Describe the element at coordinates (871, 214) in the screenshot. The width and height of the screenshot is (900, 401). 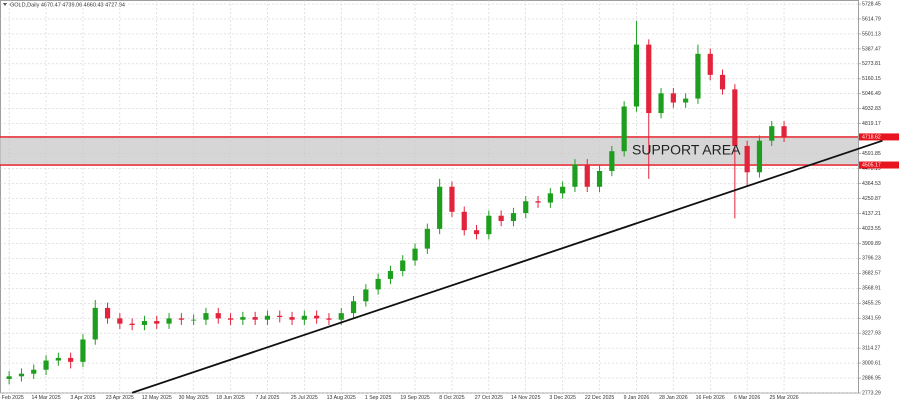
I see `y-tick-label: 4137.21` at that location.